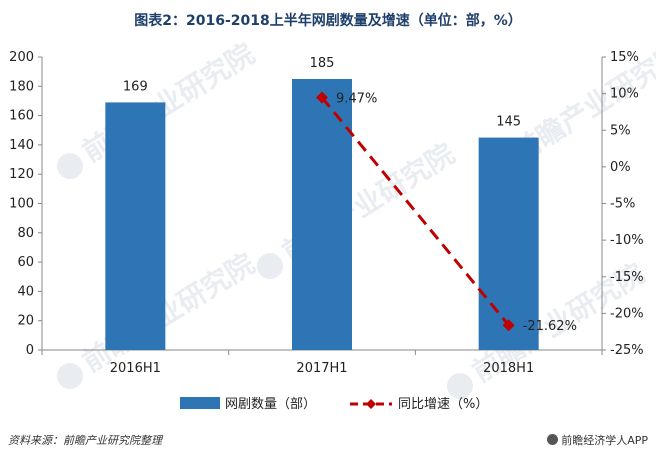 Image resolution: width=656 pixels, height=456 pixels. Describe the element at coordinates (620, 130) in the screenshot. I see `right-tick-label: 5%` at that location.